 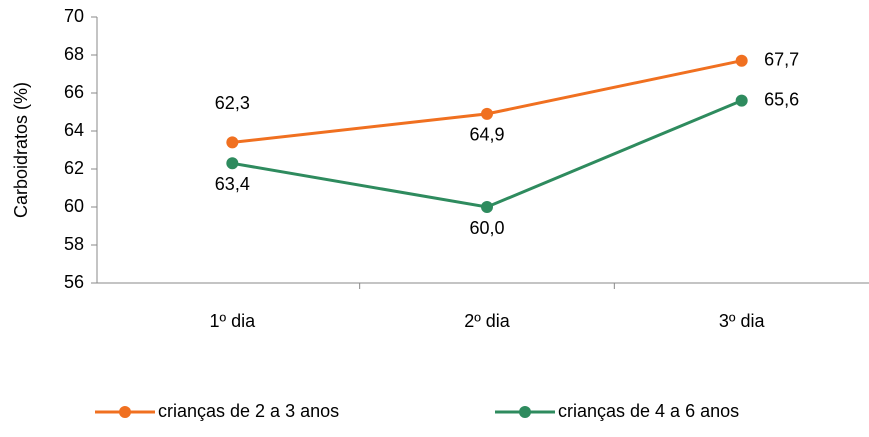 What do you see at coordinates (74, 282) in the screenshot?
I see `y-tick-label: 56` at bounding box center [74, 282].